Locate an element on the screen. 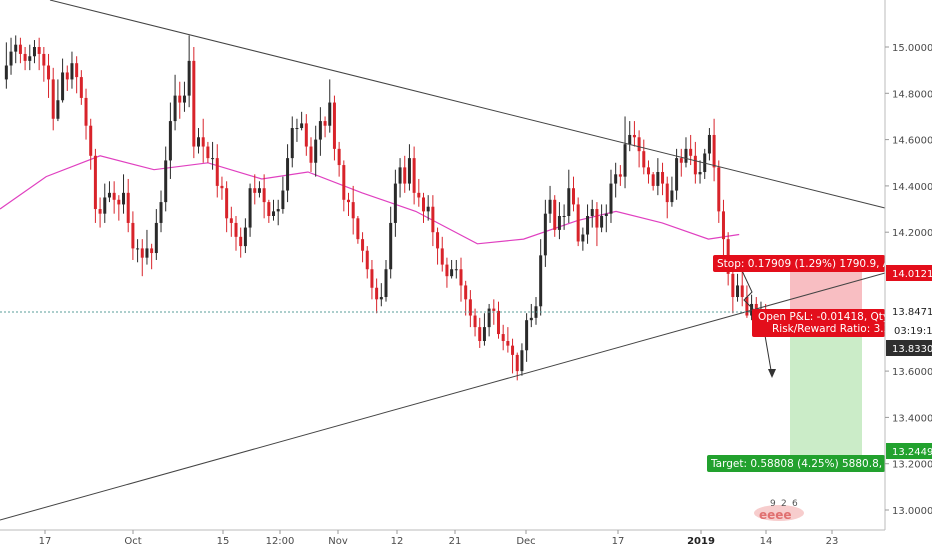 This screenshot has width=932, height=550. x-tick-label: 12 is located at coordinates (397, 541).